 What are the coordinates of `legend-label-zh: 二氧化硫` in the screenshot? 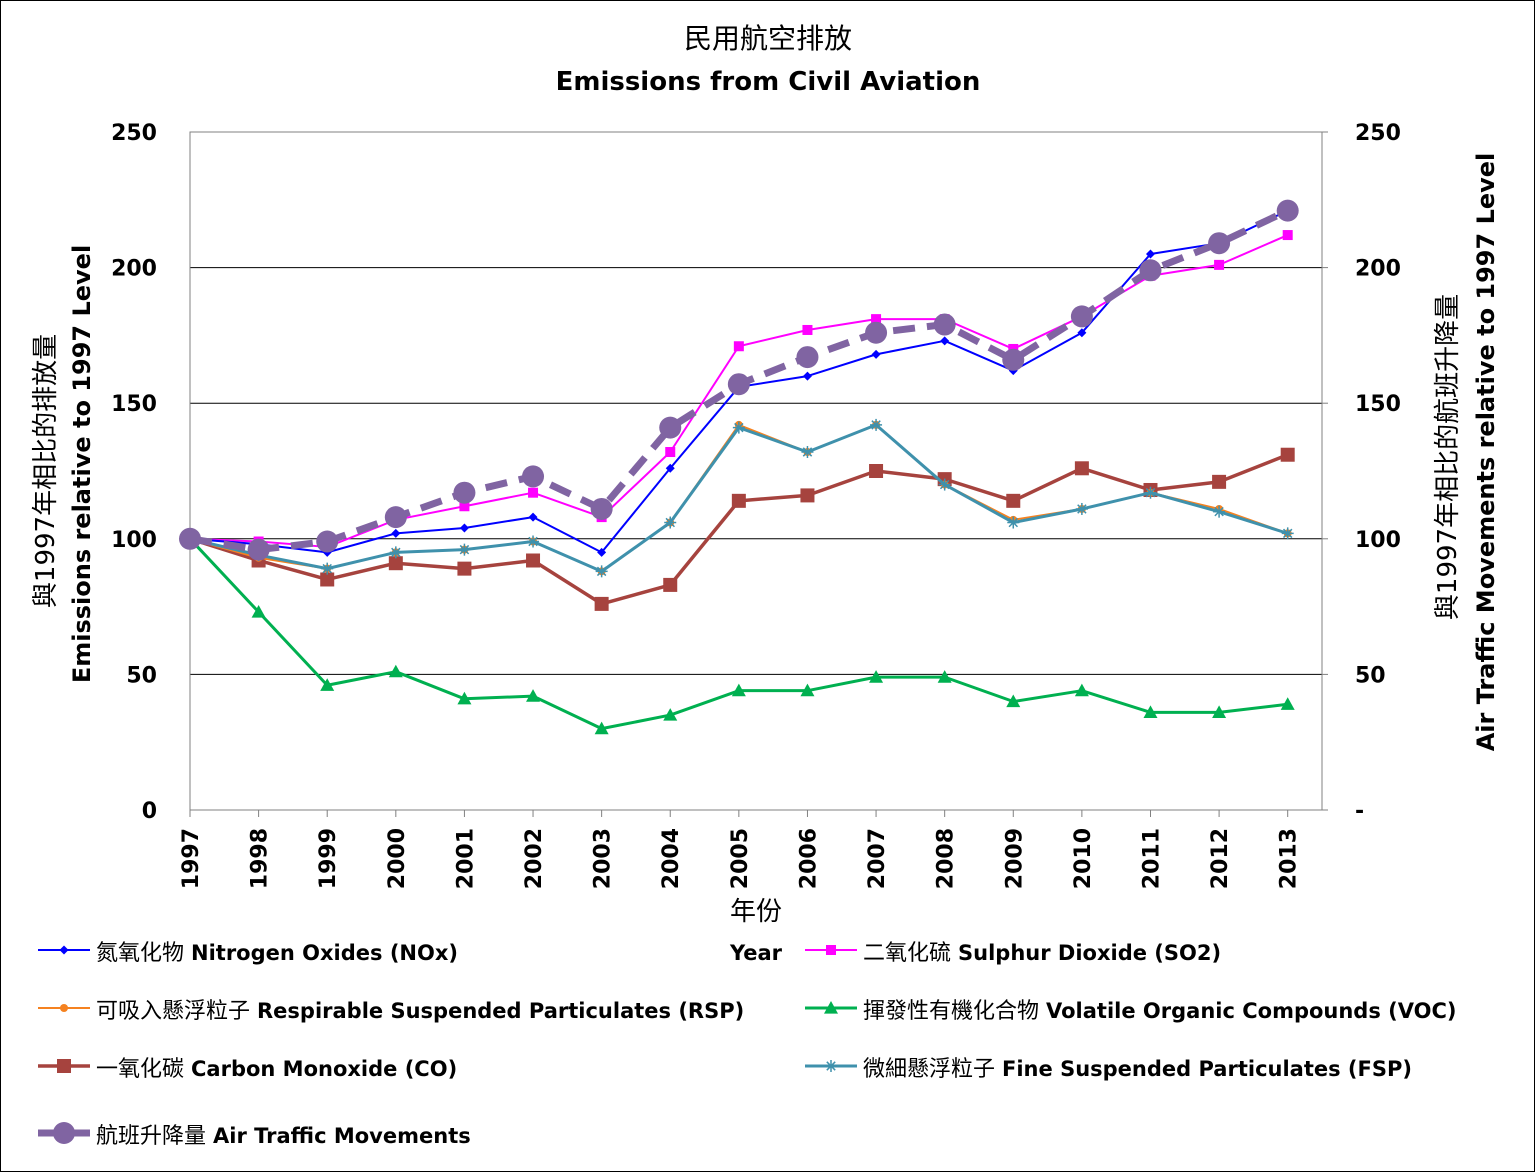 It's located at (907, 953).